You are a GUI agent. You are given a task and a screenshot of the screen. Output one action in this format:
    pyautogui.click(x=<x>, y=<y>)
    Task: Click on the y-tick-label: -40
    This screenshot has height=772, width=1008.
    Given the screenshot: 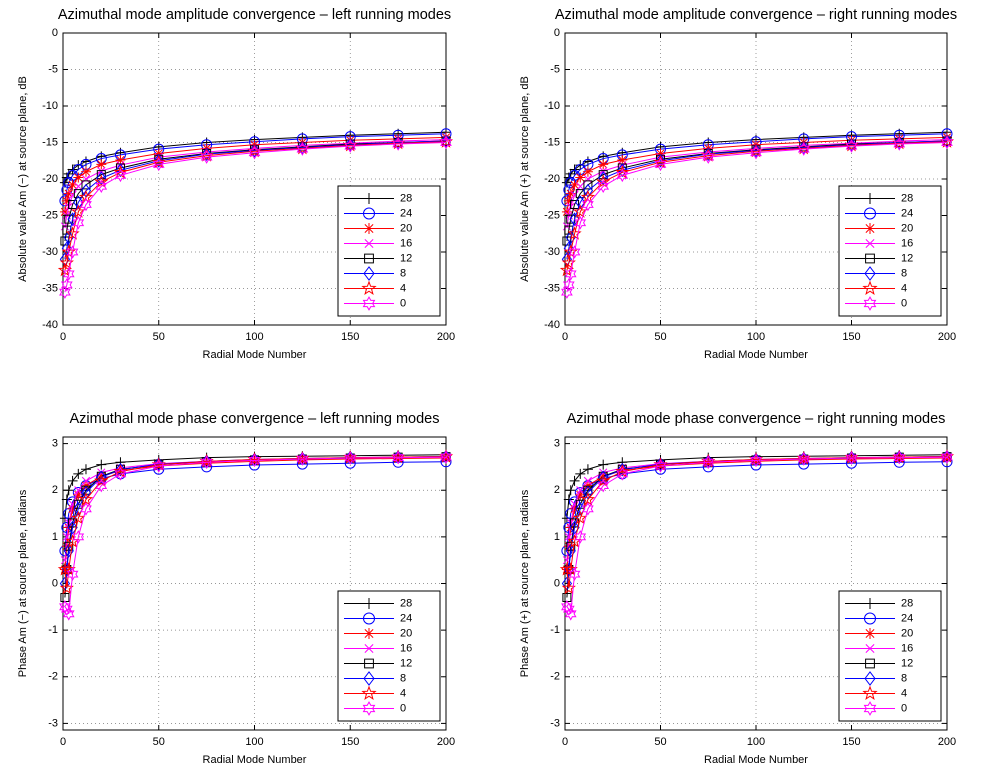 What is the action you would take?
    pyautogui.click(x=50, y=325)
    